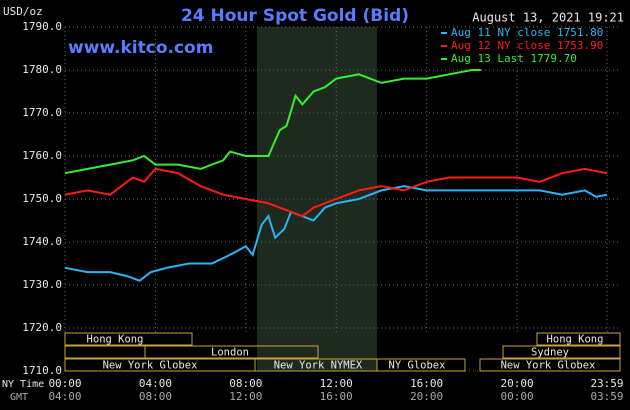 The width and height of the screenshot is (630, 410). I want to click on x2-tick-label: 08:00, so click(155, 396).